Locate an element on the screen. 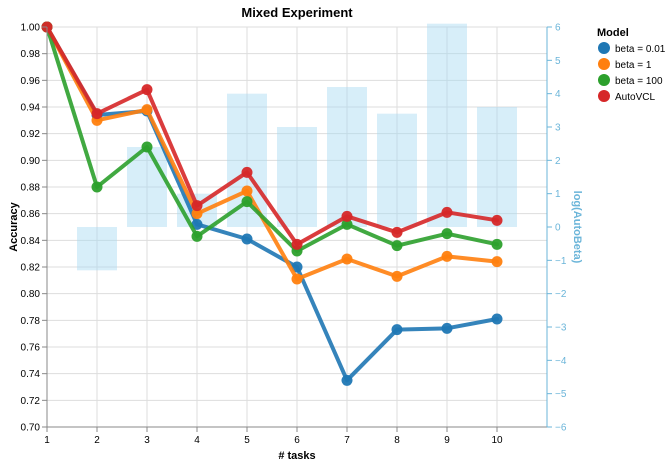  y-tick-label: 0.90 is located at coordinates (31, 161).